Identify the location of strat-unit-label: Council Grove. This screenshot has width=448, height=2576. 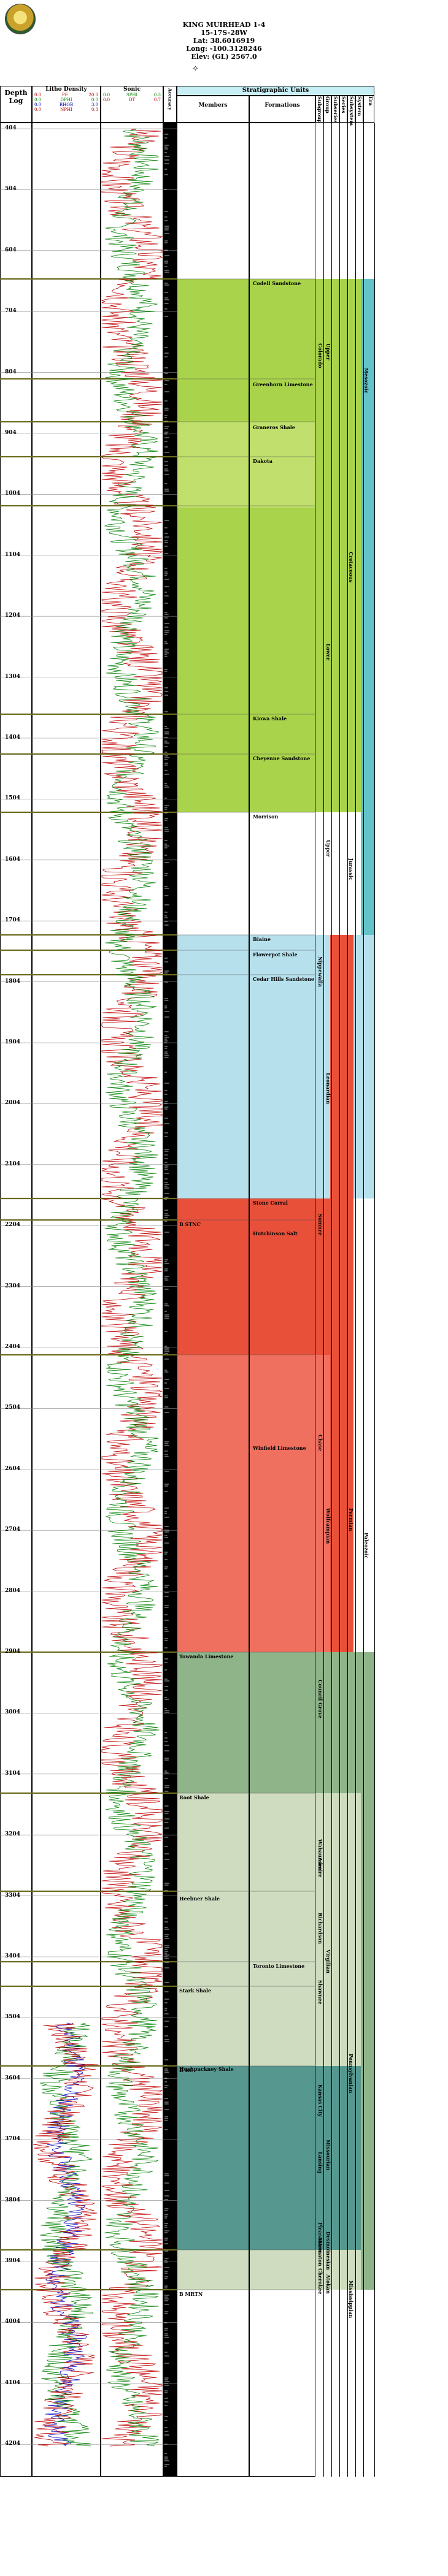
(320, 1699).